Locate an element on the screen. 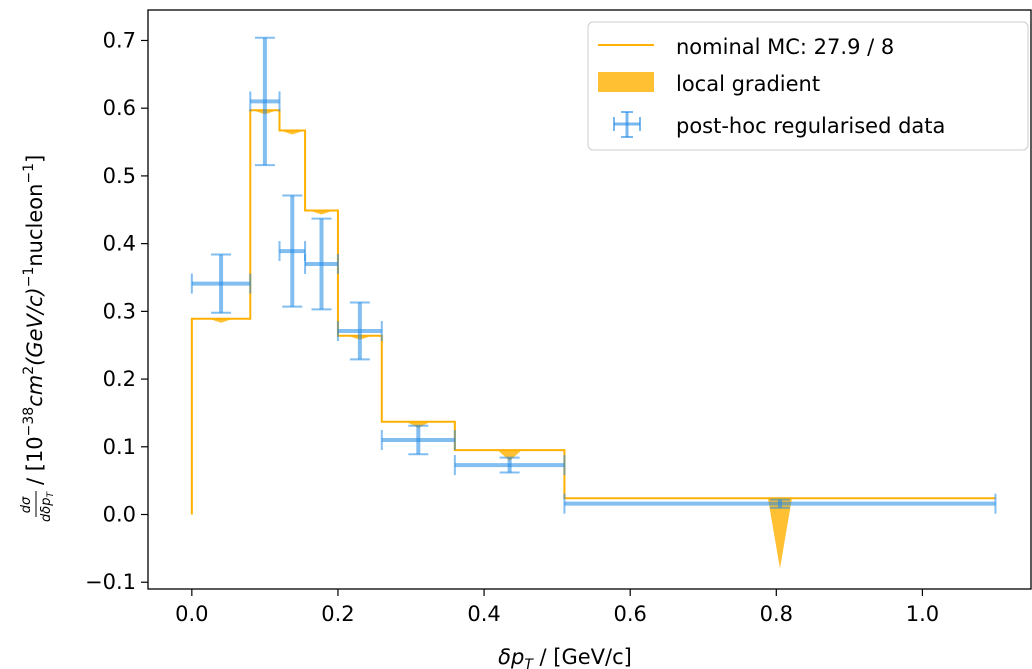 The height and width of the screenshot is (669, 1032). x-axis-label: δpT / [GeV/c] is located at coordinates (565, 657).